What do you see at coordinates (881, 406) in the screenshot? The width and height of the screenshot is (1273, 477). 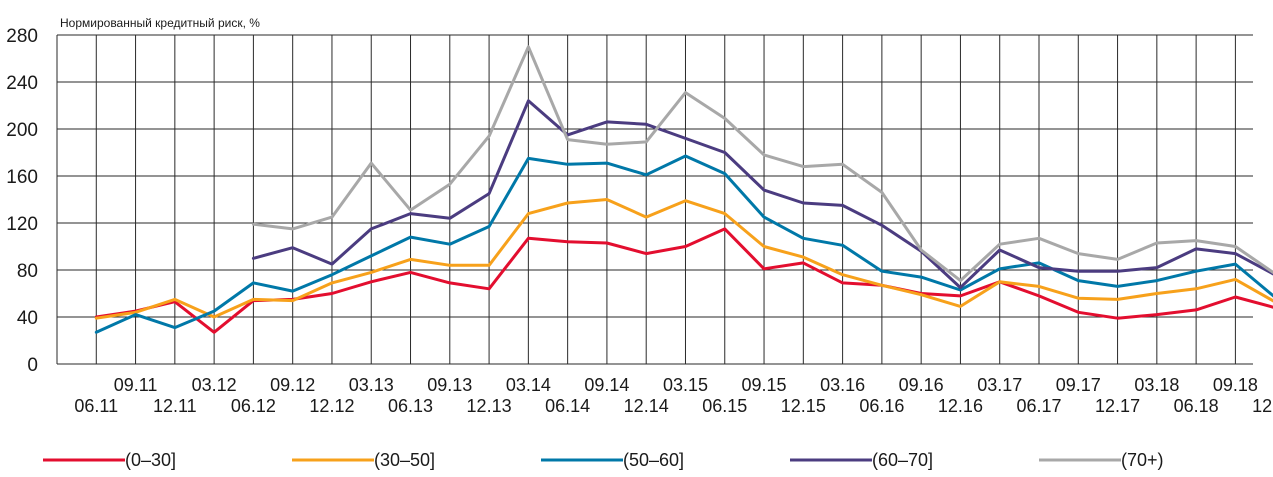 I see `x-tick-label: 06.16` at bounding box center [881, 406].